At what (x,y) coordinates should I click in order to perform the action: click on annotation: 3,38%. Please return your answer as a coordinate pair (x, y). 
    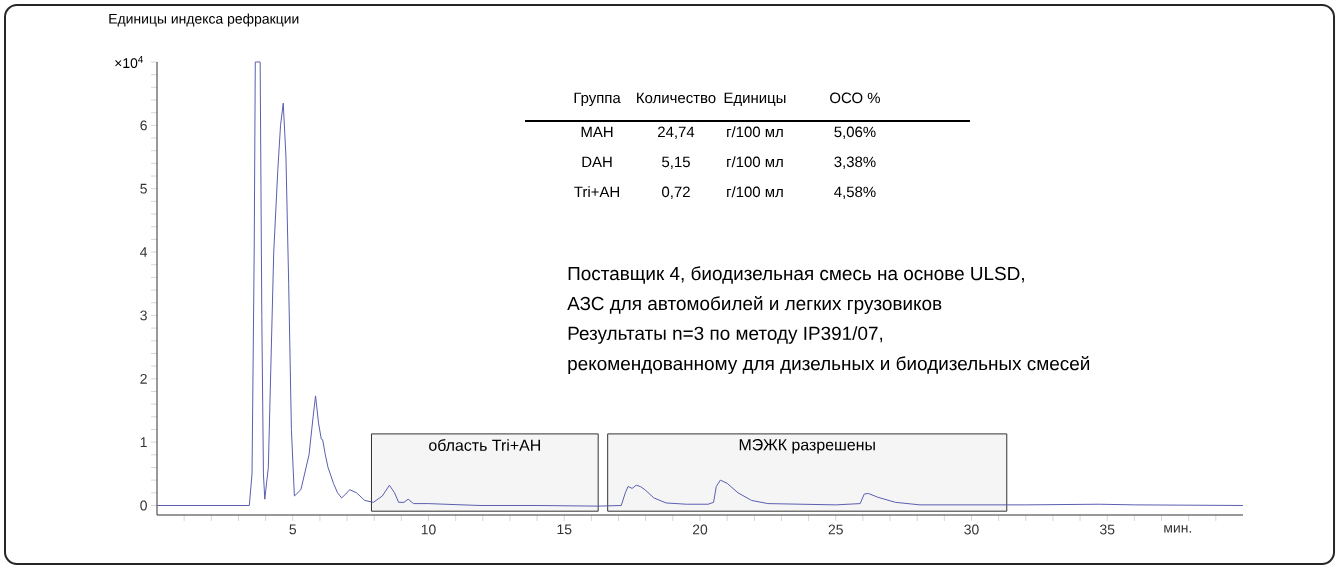
    Looking at the image, I should click on (855, 162).